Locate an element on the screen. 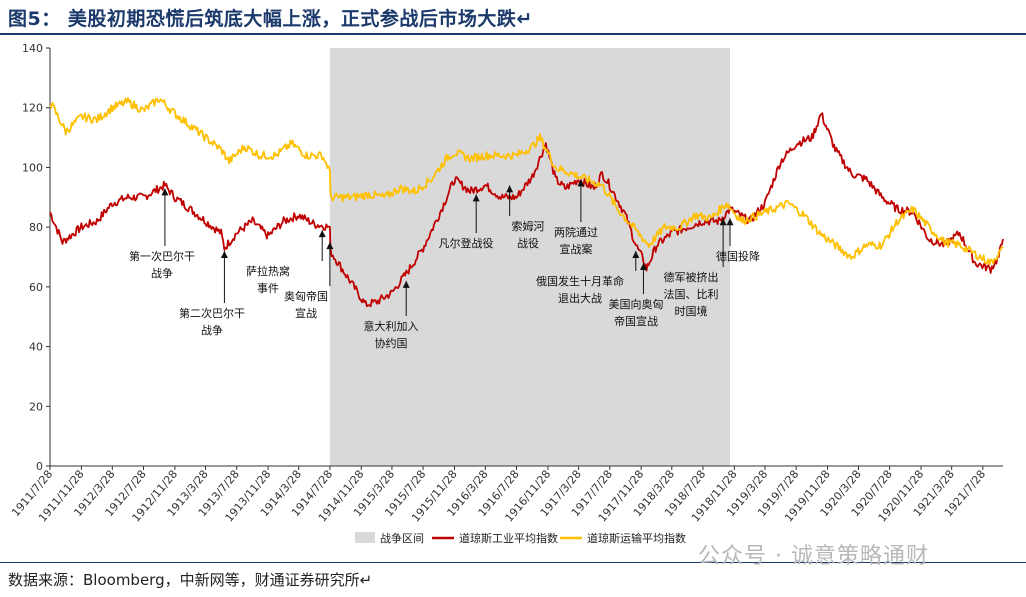  annotation-text: 奥匈帝国 is located at coordinates (306, 296).